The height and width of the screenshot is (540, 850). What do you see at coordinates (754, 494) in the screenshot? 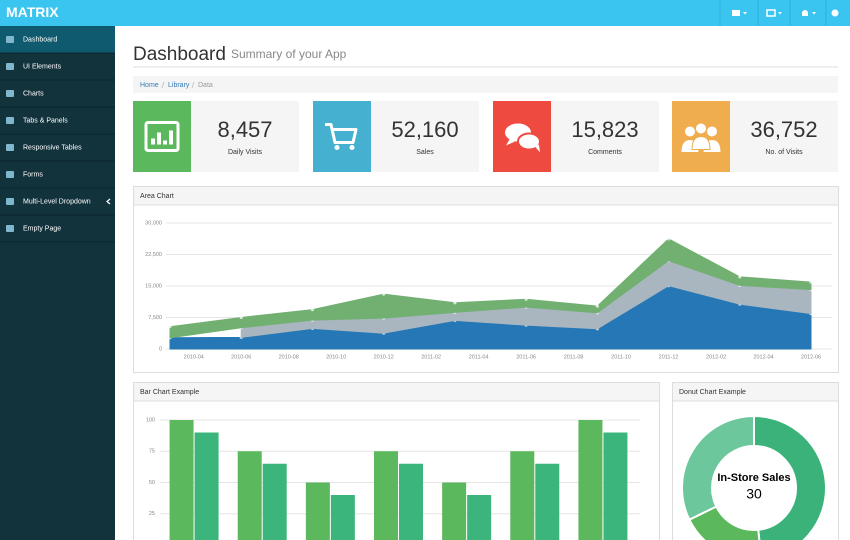
I see `donut-center-value: 30` at bounding box center [754, 494].